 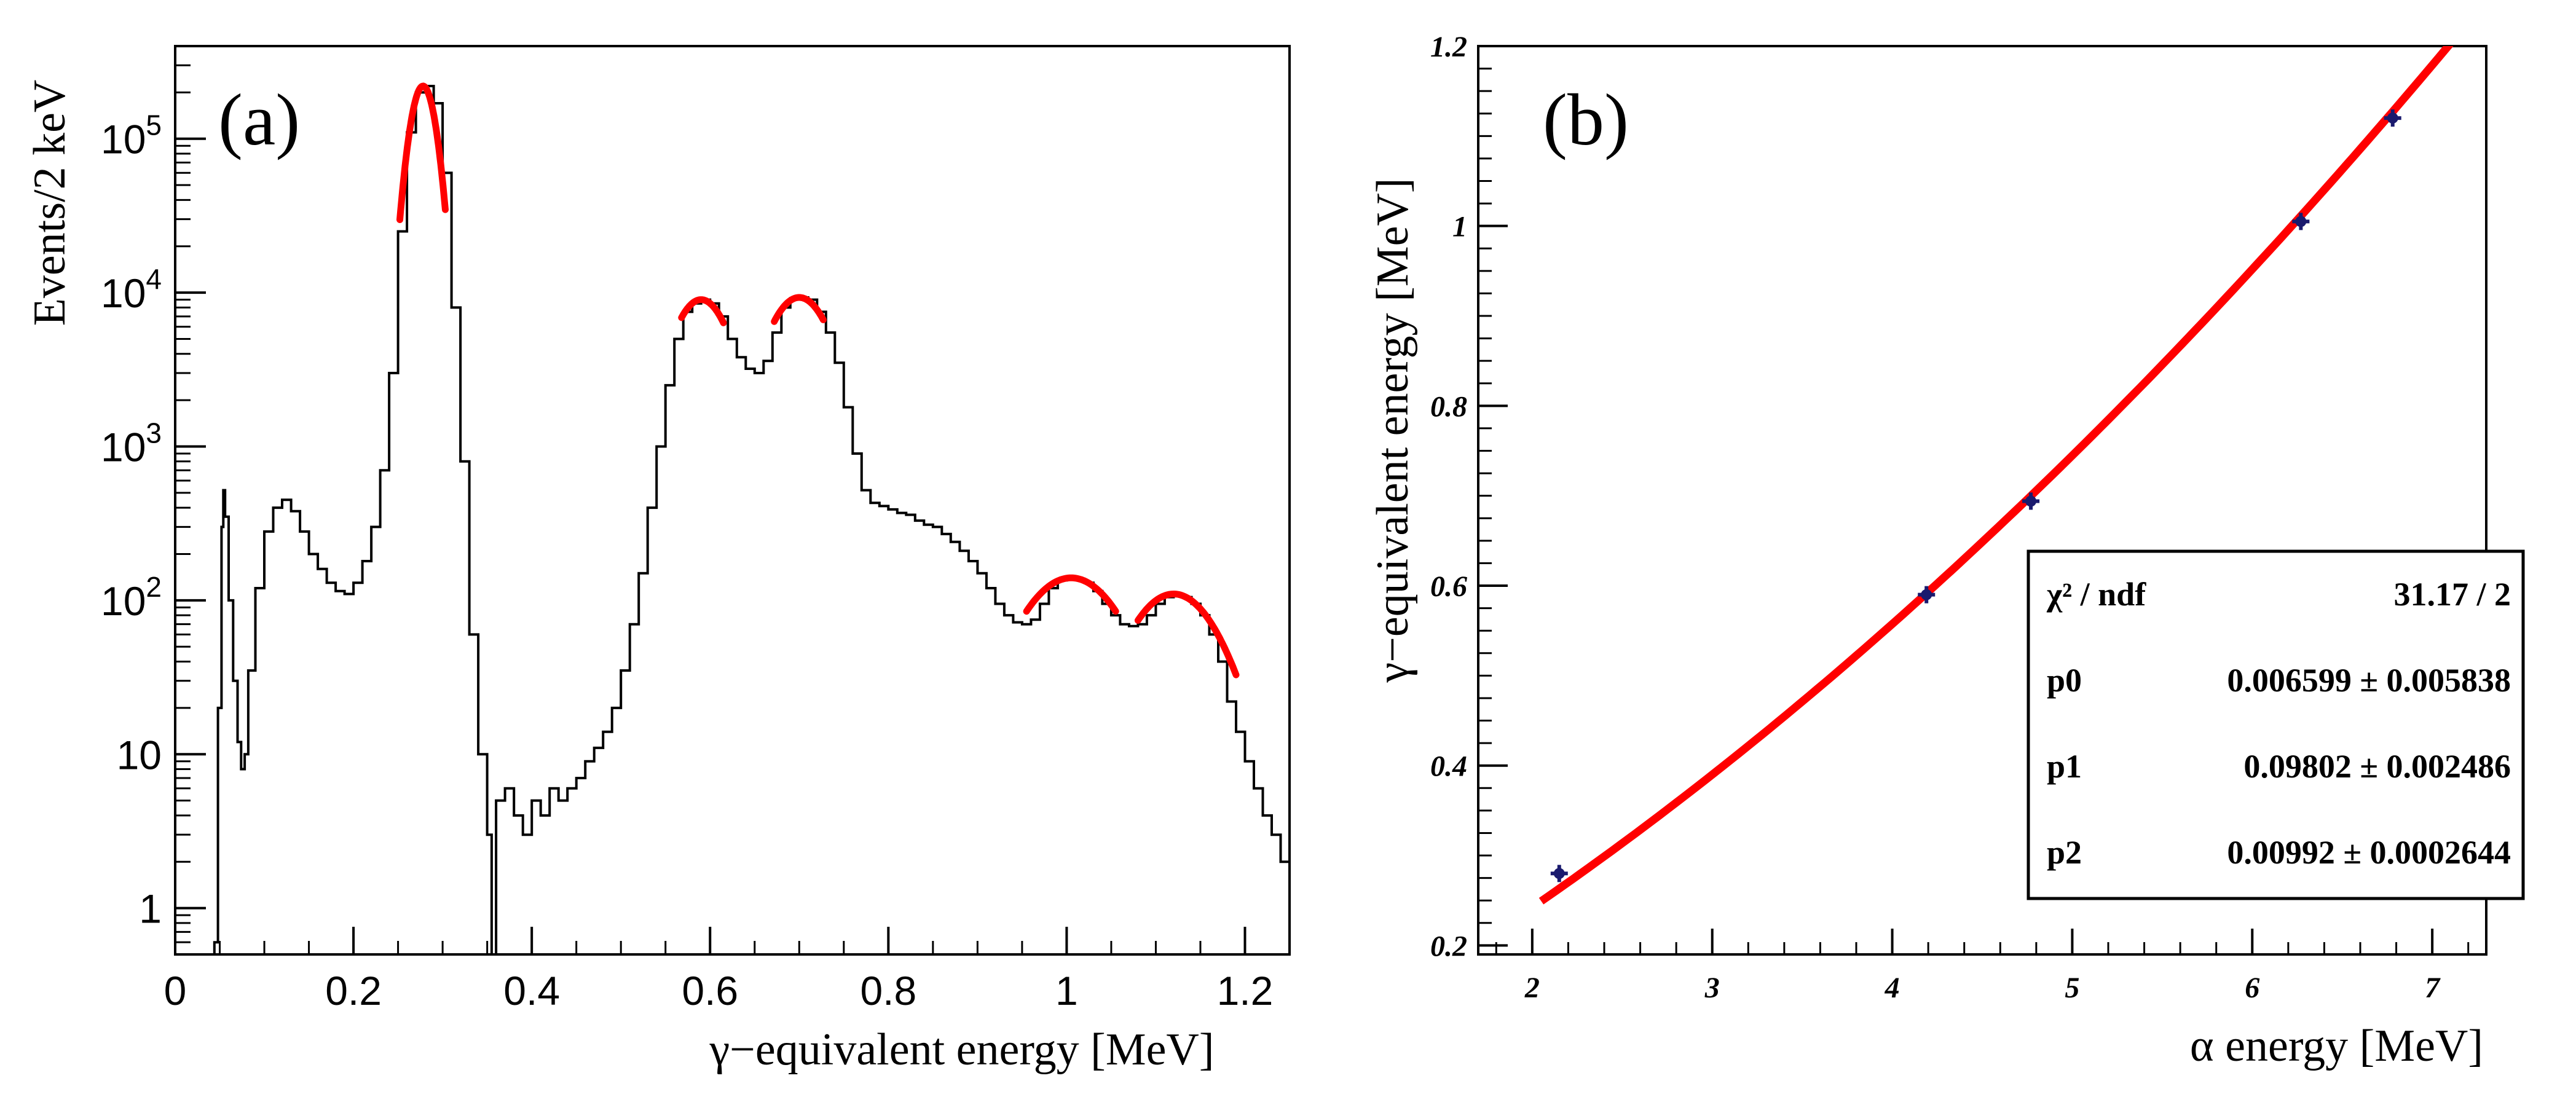 What do you see at coordinates (2369, 680) in the screenshot?
I see `stat-value-p0: 0.006599 ± 0.005838` at bounding box center [2369, 680].